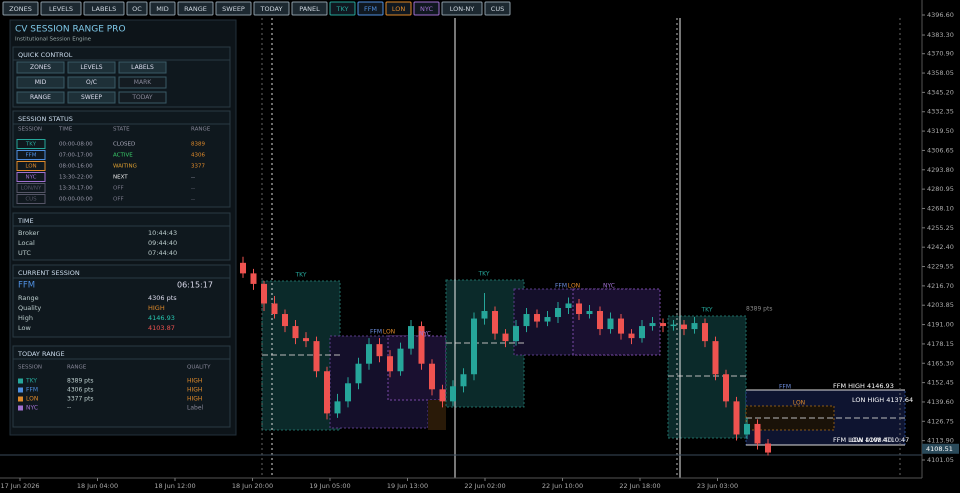 The image size is (960, 493). Describe the element at coordinates (879, 440) in the screenshot. I see `level-label: LON LOW 4110.47` at that location.